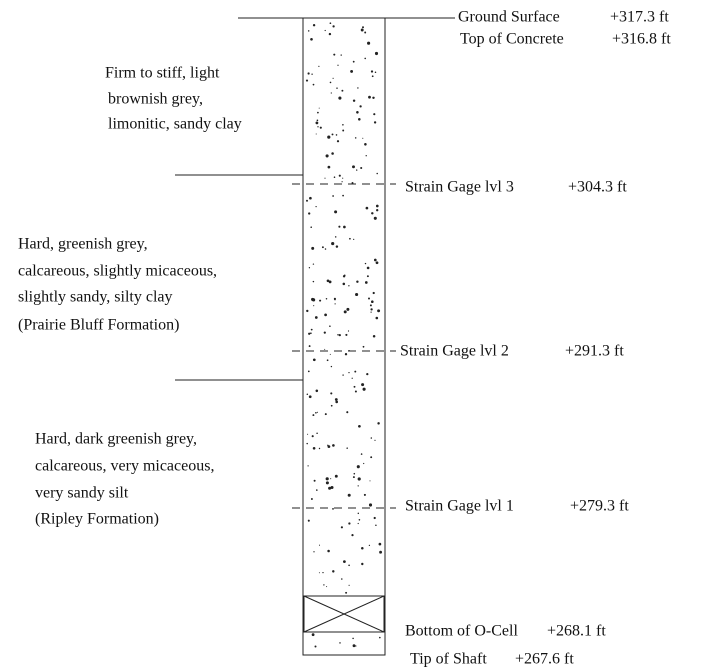  What do you see at coordinates (509, 17) in the screenshot?
I see `elevation-name: Ground Surface` at bounding box center [509, 17].